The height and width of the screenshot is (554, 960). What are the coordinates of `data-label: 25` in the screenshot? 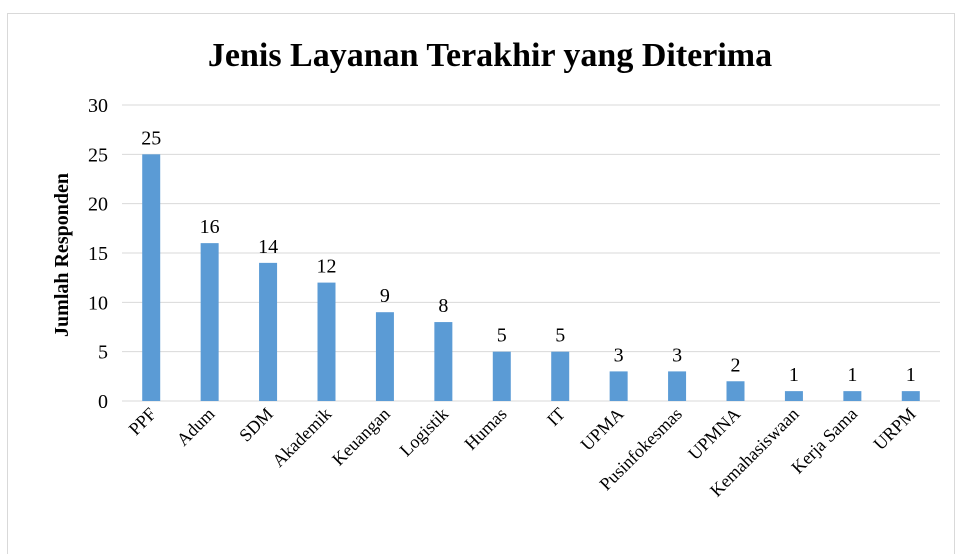 It's located at (151, 138).